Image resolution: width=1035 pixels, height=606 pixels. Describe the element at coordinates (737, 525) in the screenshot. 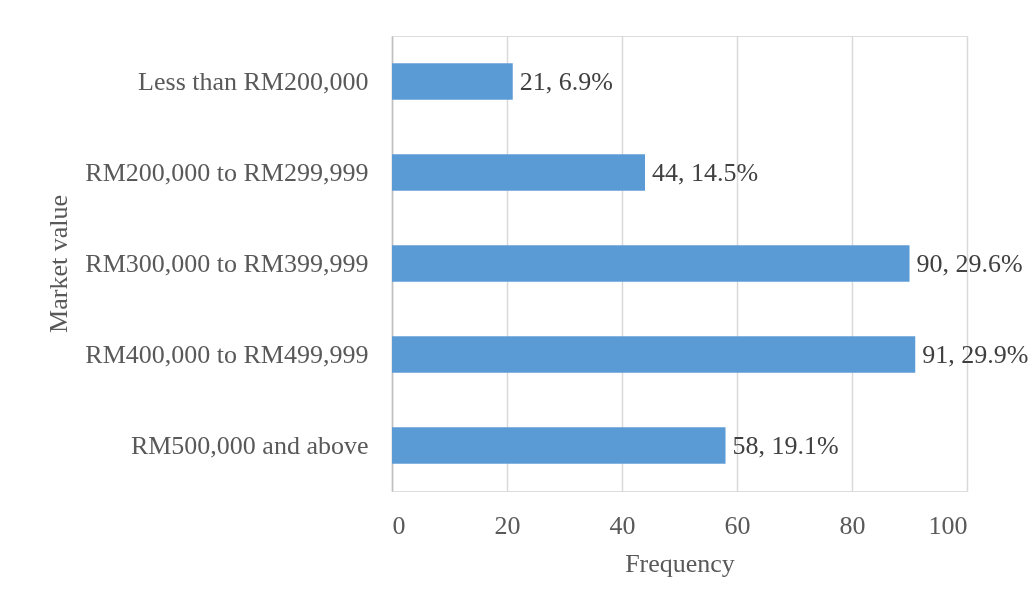

I see `x-tick-label: 60` at that location.